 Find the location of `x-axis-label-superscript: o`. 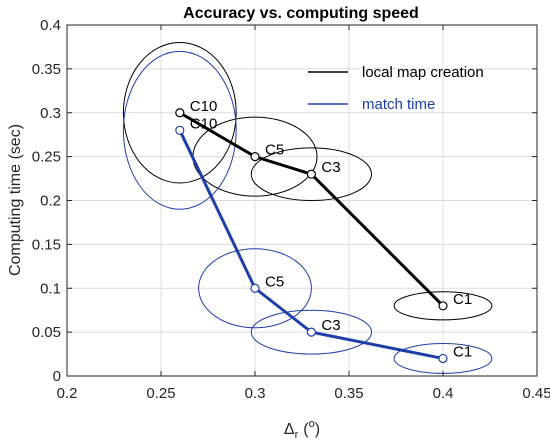

x-axis-label-superscript: o is located at coordinates (312, 424).